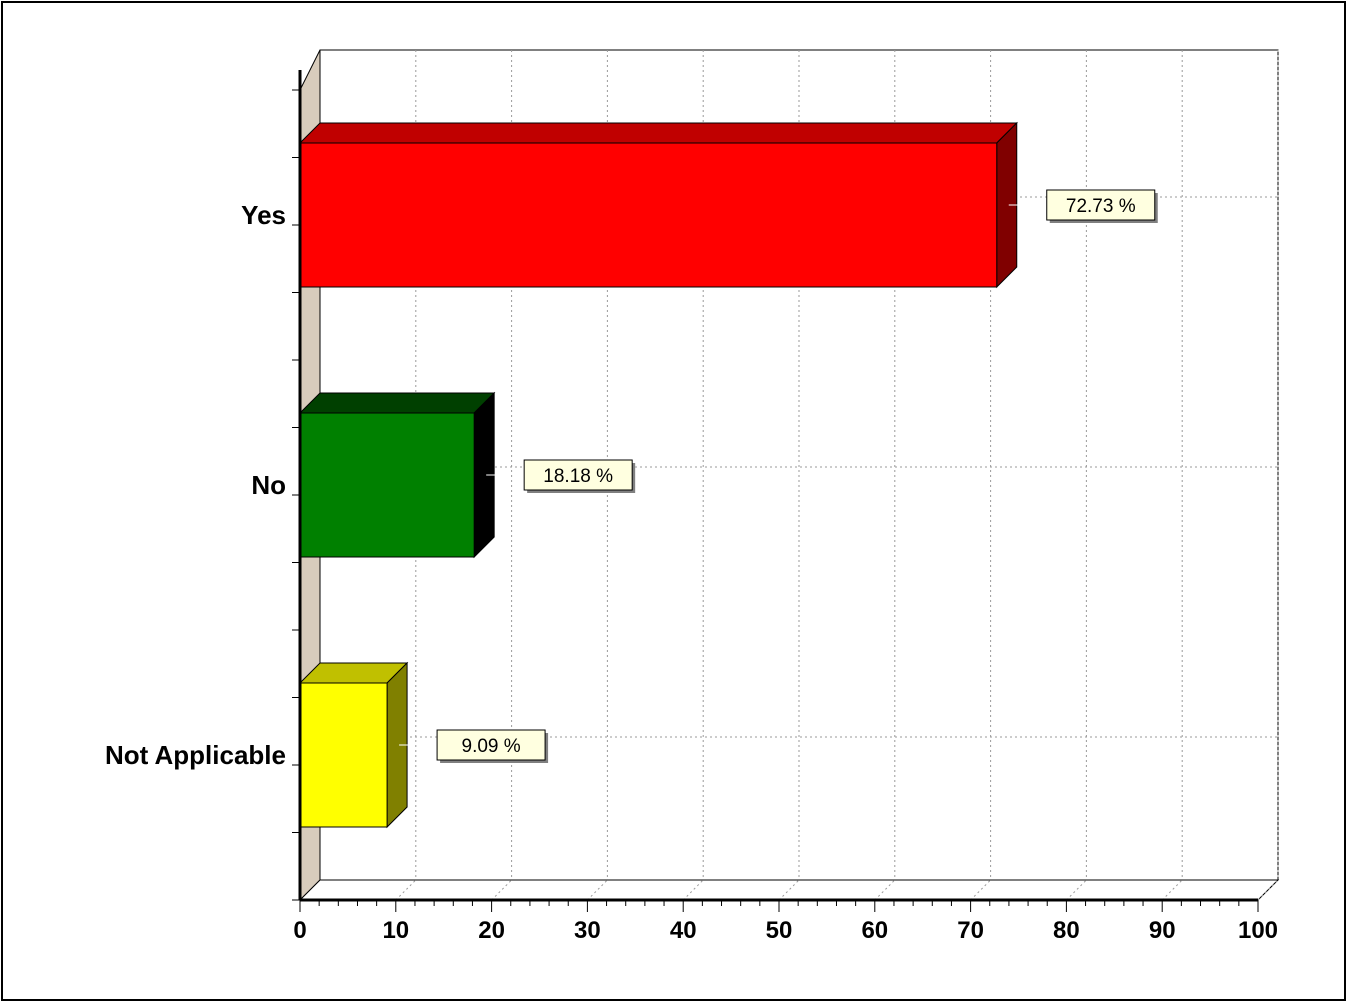 The width and height of the screenshot is (1347, 1007). What do you see at coordinates (683, 930) in the screenshot?
I see `x-tick-label: 40` at bounding box center [683, 930].